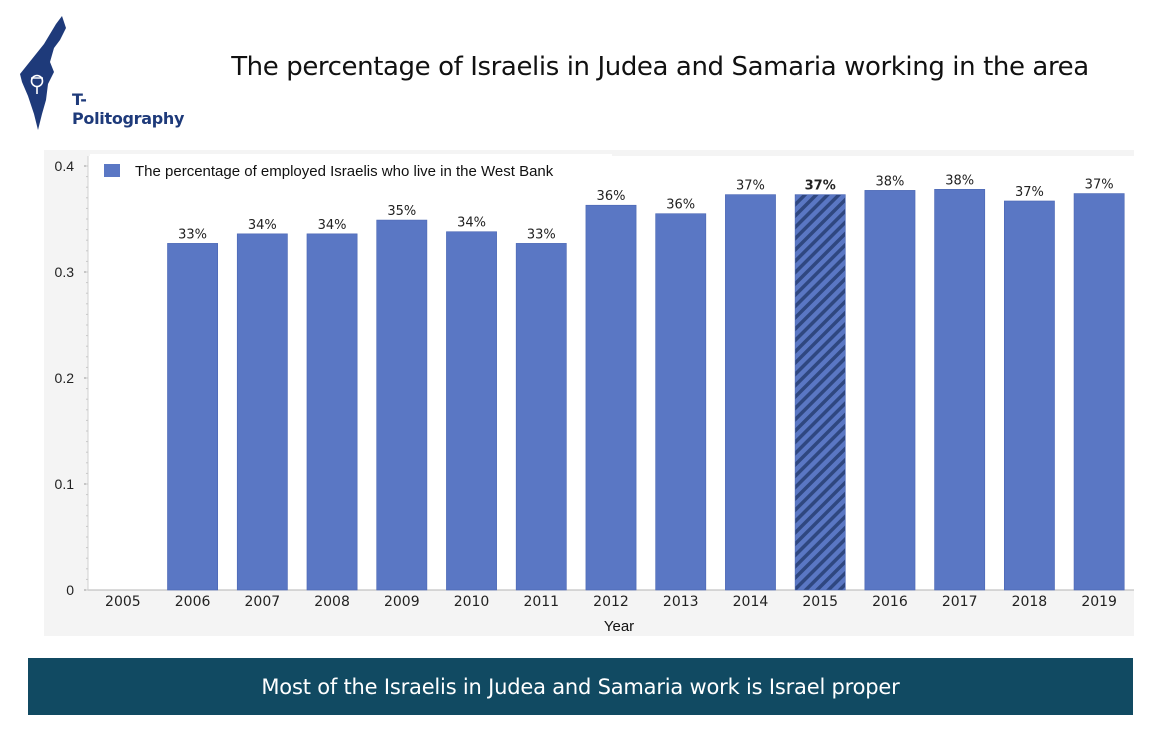 This screenshot has width=1151, height=732. What do you see at coordinates (890, 390) in the screenshot?
I see `bar-2016` at bounding box center [890, 390].